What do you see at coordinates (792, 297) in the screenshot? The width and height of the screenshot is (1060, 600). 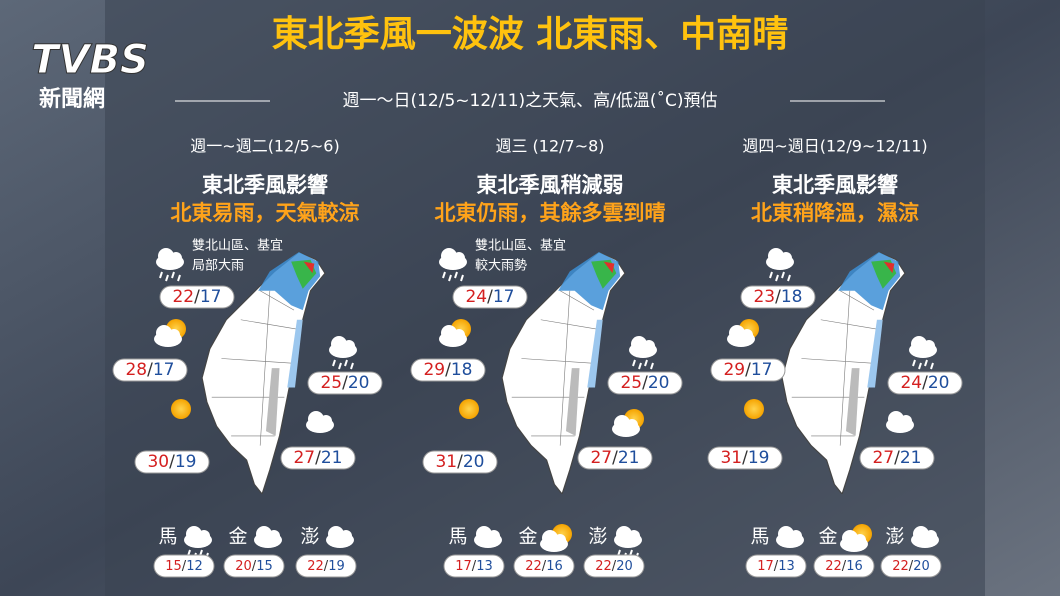 I see `temp-low: 18` at bounding box center [792, 297].